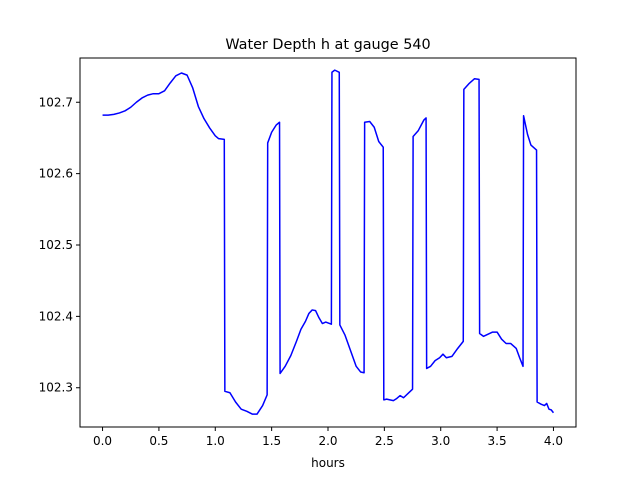 This screenshot has width=640, height=480. Describe the element at coordinates (56, 102) in the screenshot. I see `y-tick-label: 102.7` at that location.